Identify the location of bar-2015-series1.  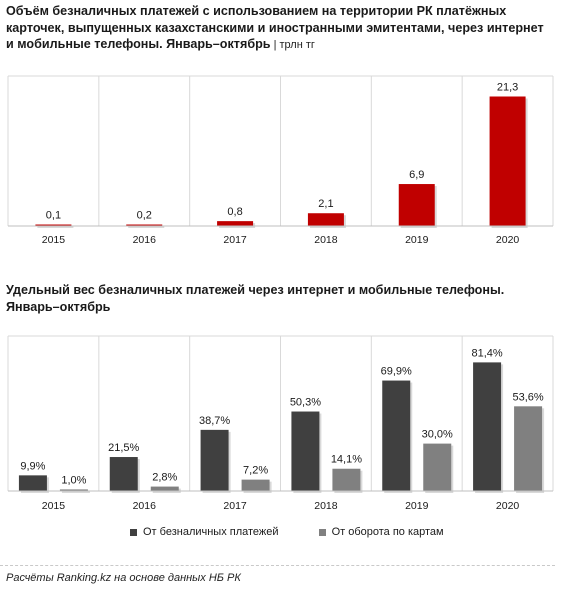
(32, 483).